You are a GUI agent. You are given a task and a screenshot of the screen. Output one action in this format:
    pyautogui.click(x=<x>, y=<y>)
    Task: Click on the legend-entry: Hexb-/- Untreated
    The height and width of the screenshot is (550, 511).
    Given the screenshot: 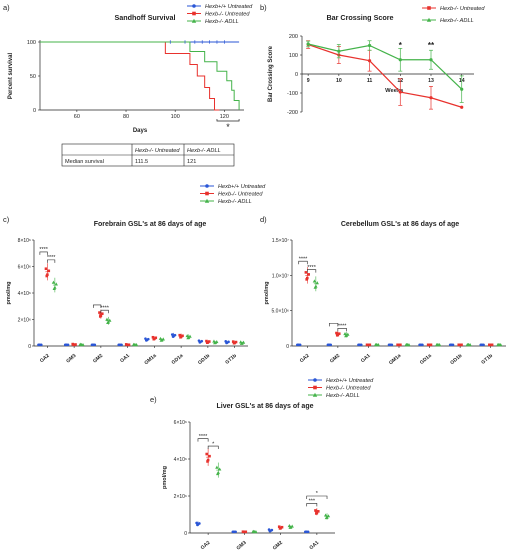 What is the action you would take?
    pyautogui.click(x=240, y=195)
    